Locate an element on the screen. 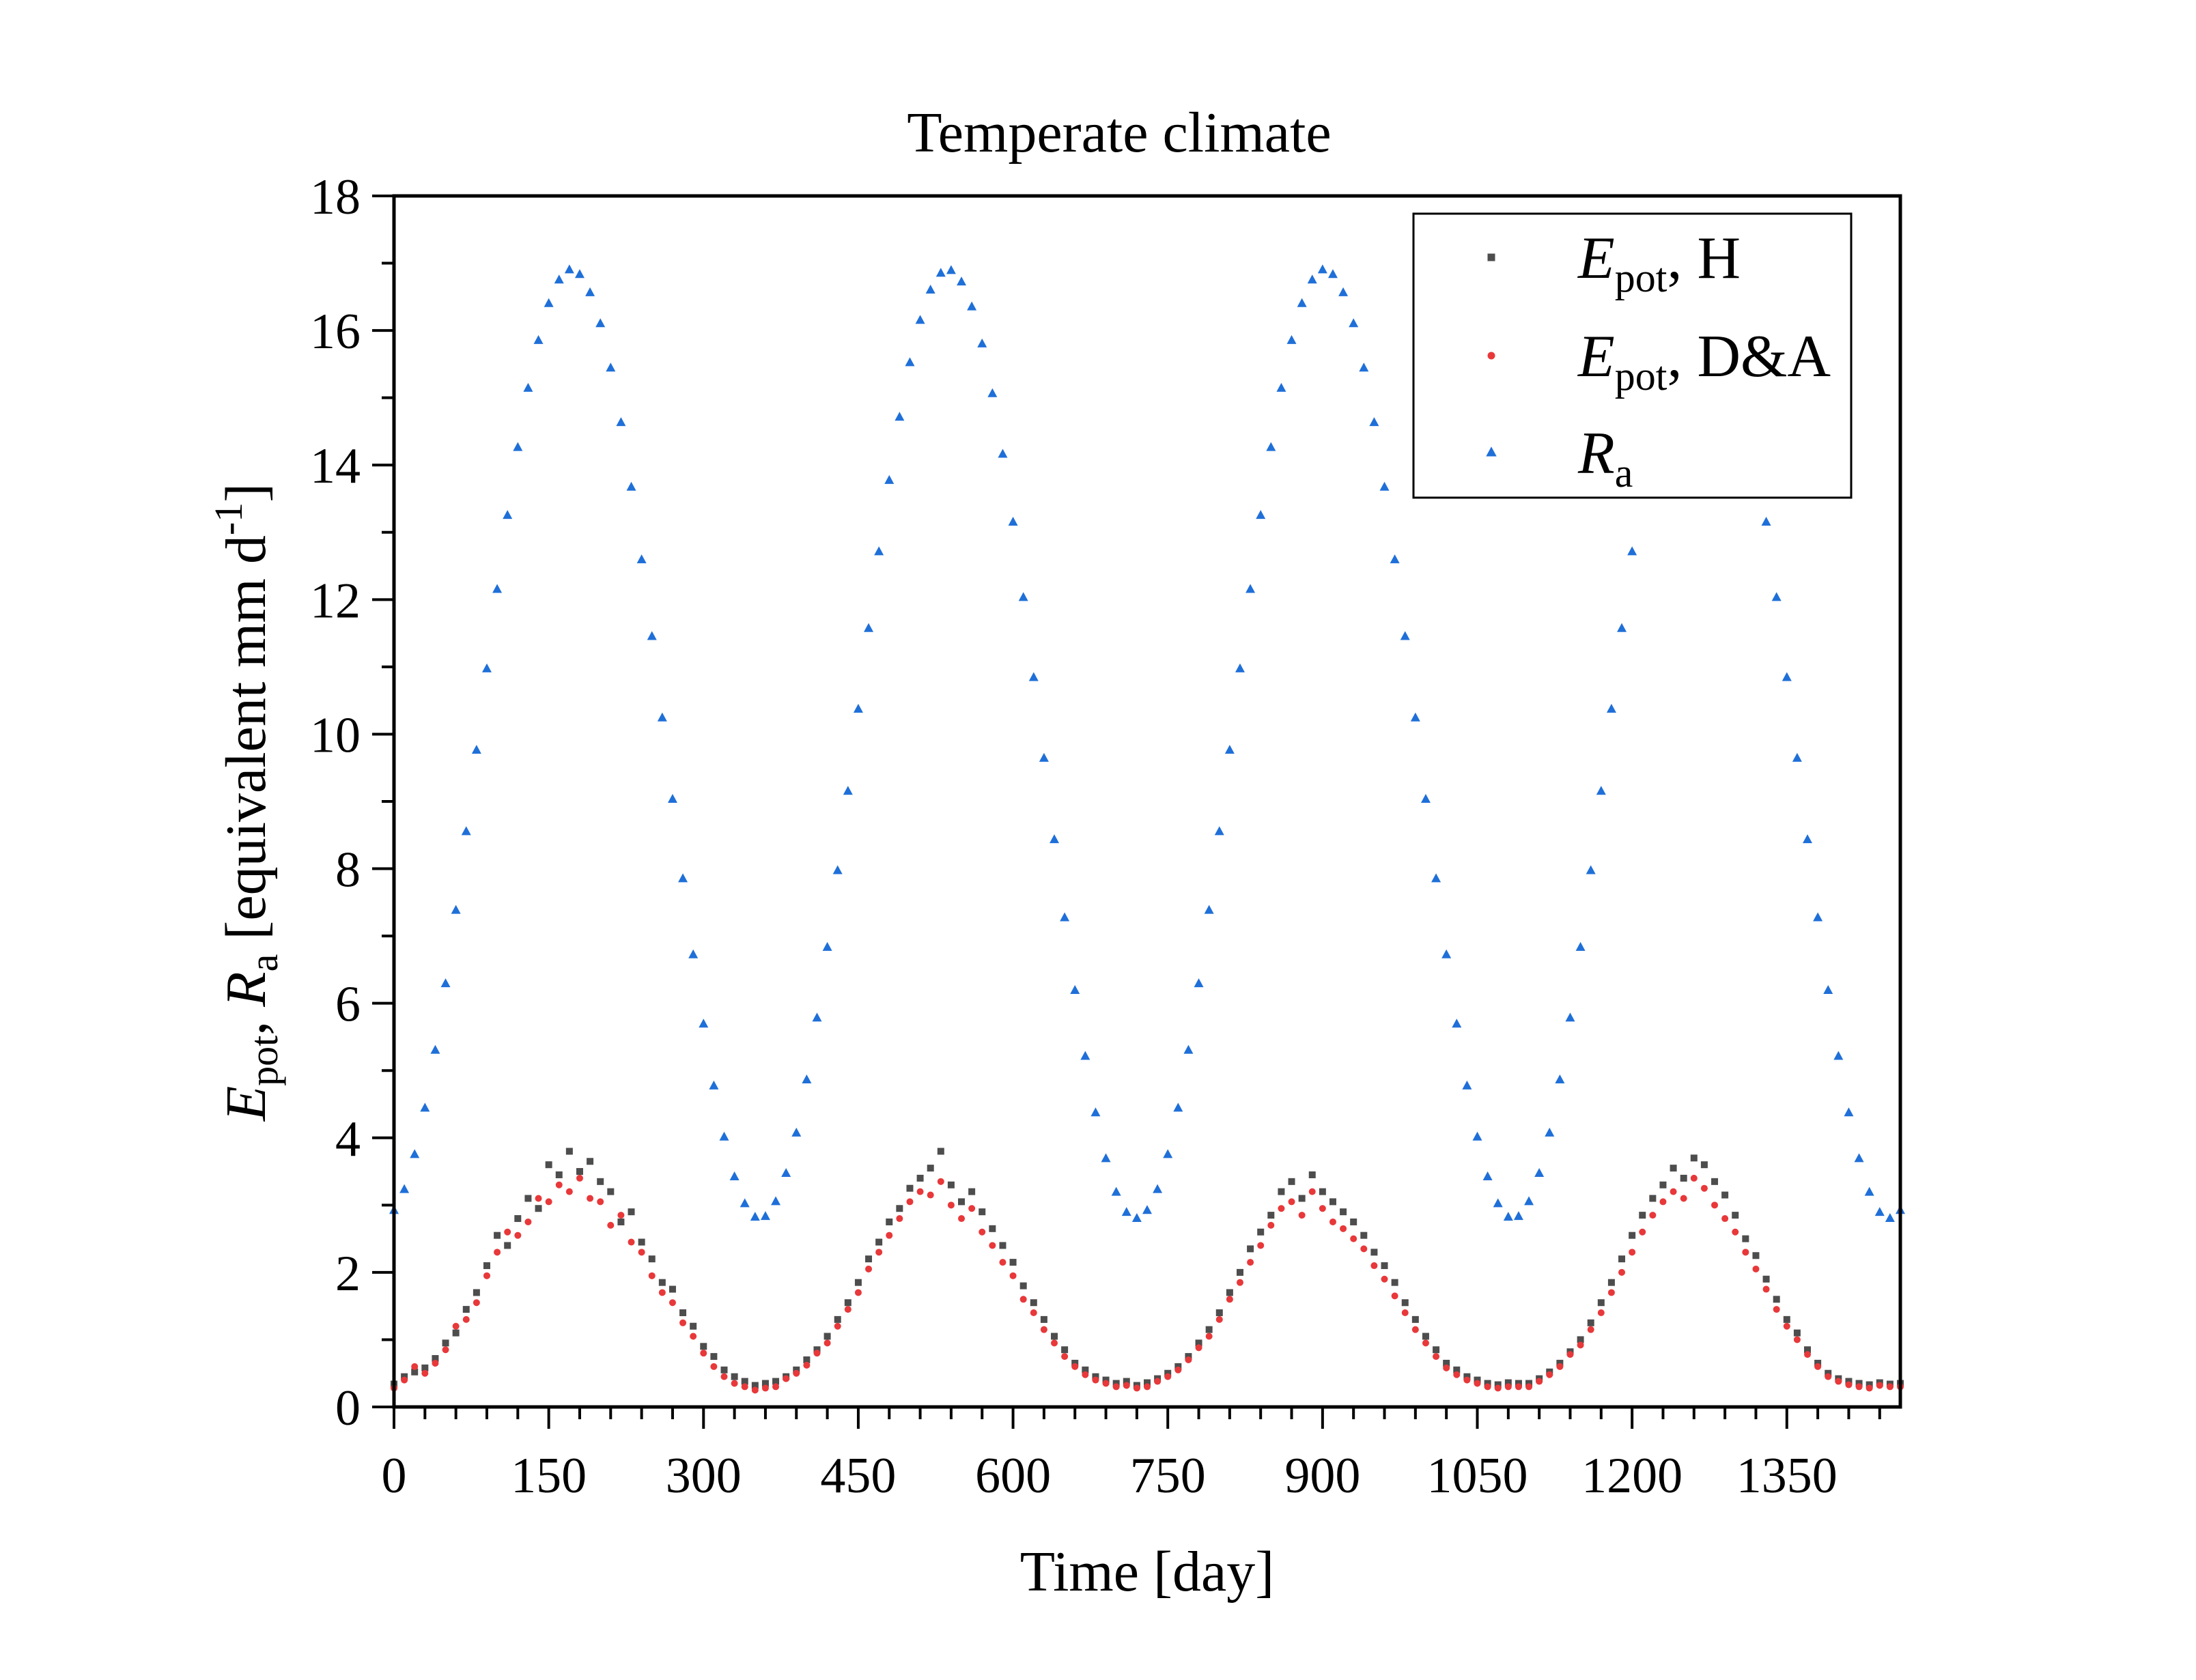  y-tick-label: 16 is located at coordinates (336, 332).